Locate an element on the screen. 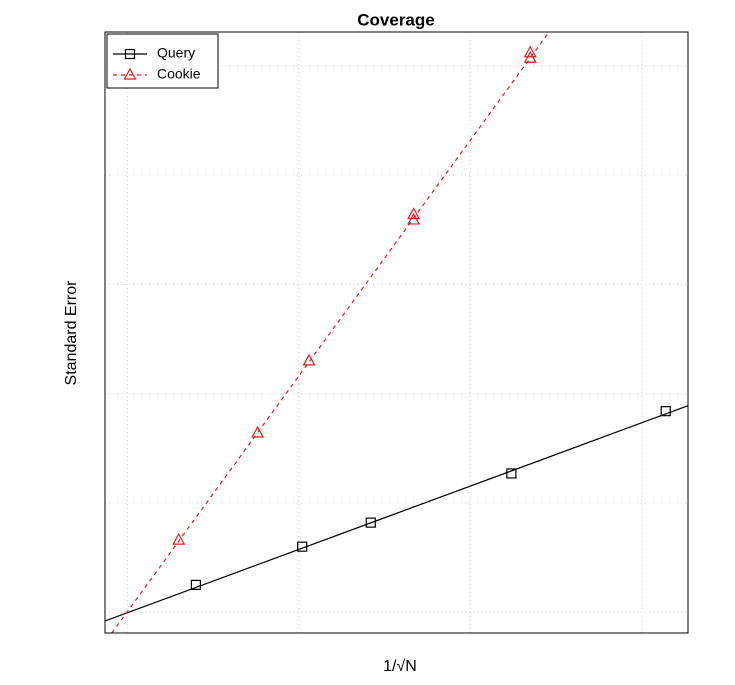  legend-label: Query is located at coordinates (176, 53).